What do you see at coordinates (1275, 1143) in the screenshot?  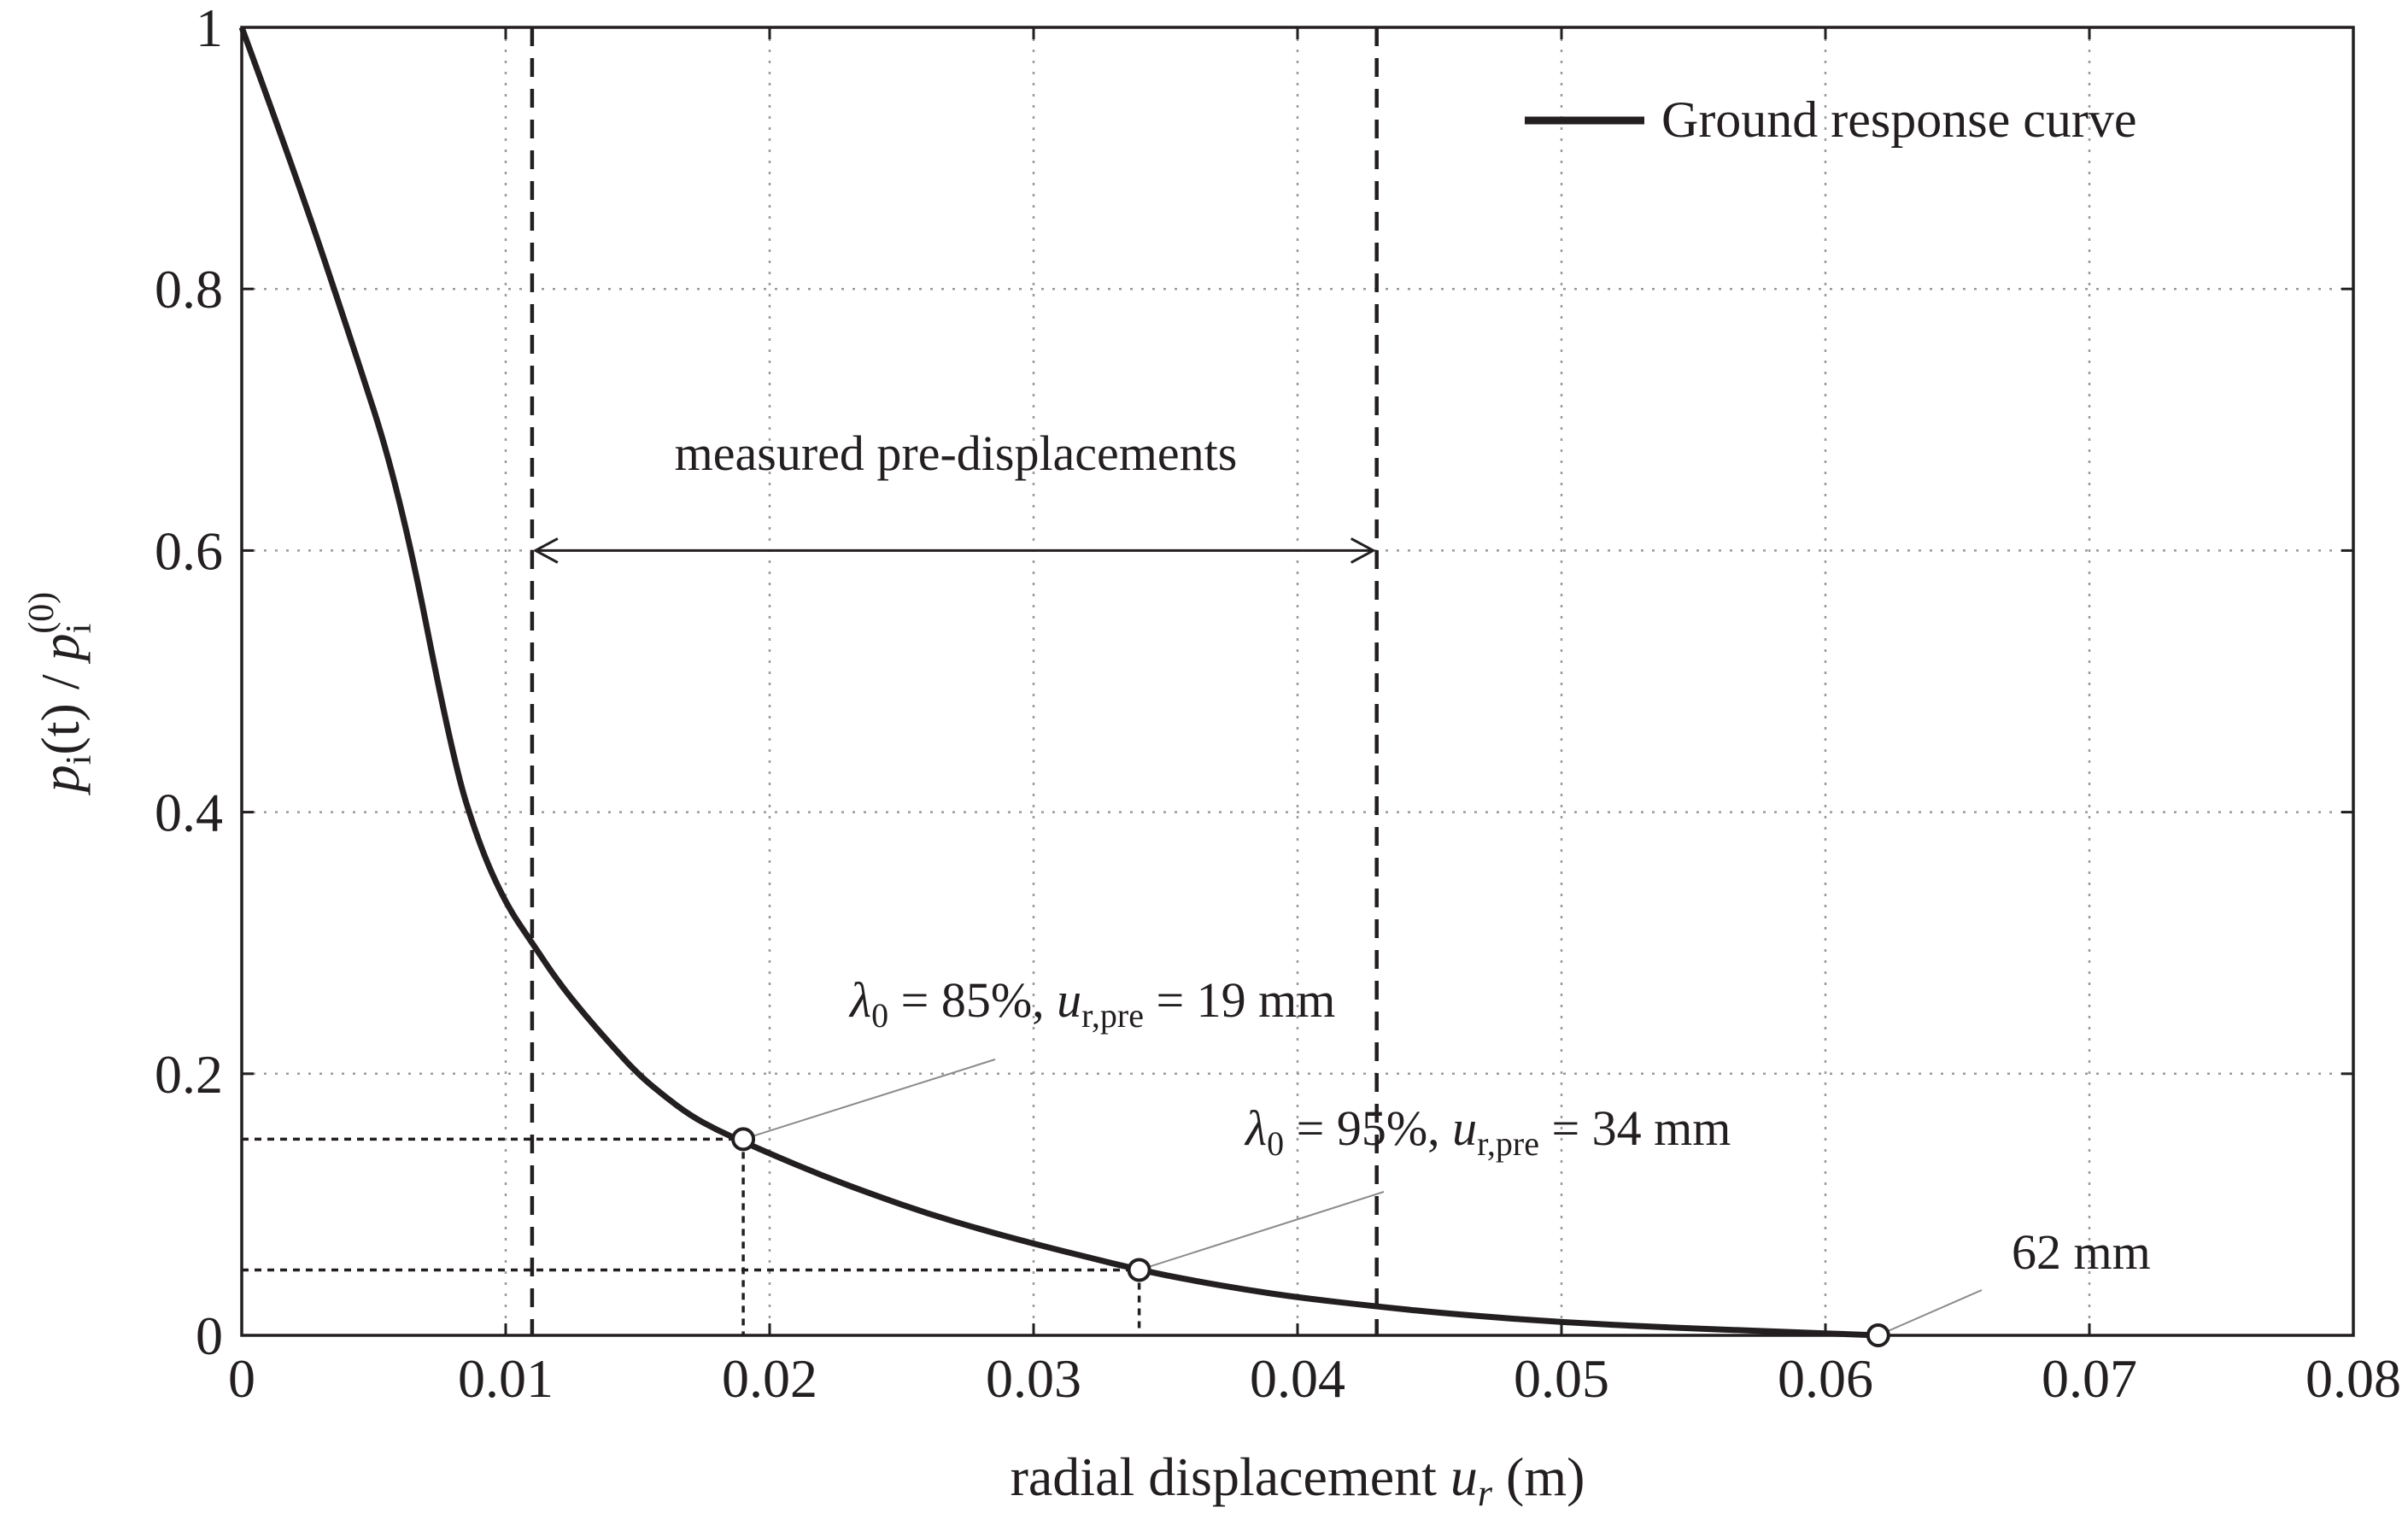 I see `marker-2-lambda-sub: 0` at bounding box center [1275, 1143].